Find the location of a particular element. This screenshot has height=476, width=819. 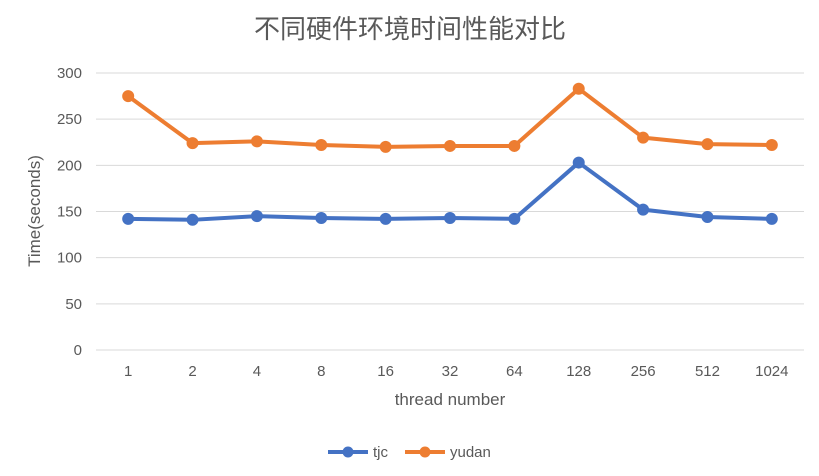

y-axis-ticks: 0 50 100 150 200 250 300 is located at coordinates (69, 212).